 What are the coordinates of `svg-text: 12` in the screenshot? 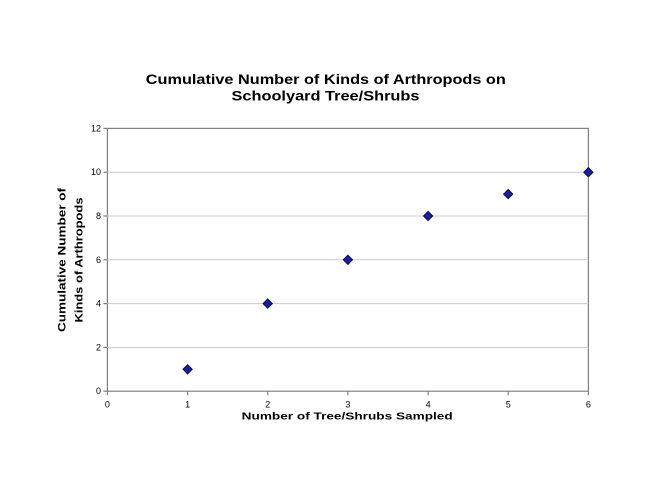 It's located at (96, 128).